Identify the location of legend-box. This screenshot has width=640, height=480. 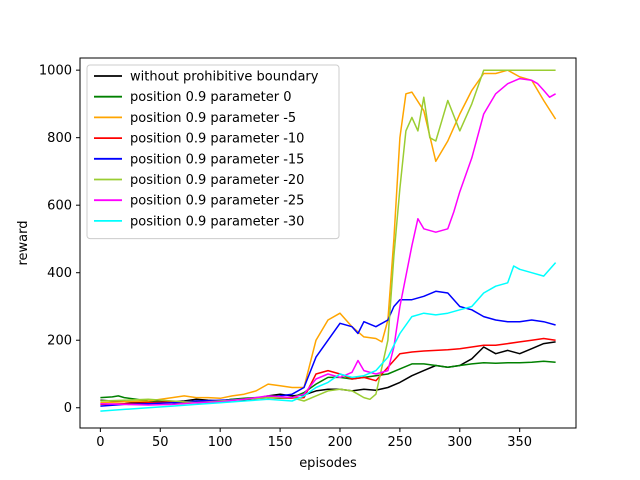
(213, 152).